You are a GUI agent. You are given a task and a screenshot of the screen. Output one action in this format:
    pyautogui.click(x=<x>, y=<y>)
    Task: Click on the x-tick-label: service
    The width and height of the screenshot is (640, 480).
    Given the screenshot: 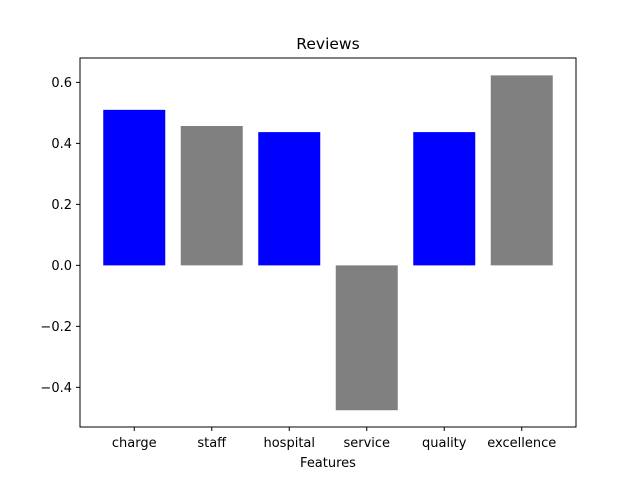 What is the action you would take?
    pyautogui.click(x=366, y=443)
    